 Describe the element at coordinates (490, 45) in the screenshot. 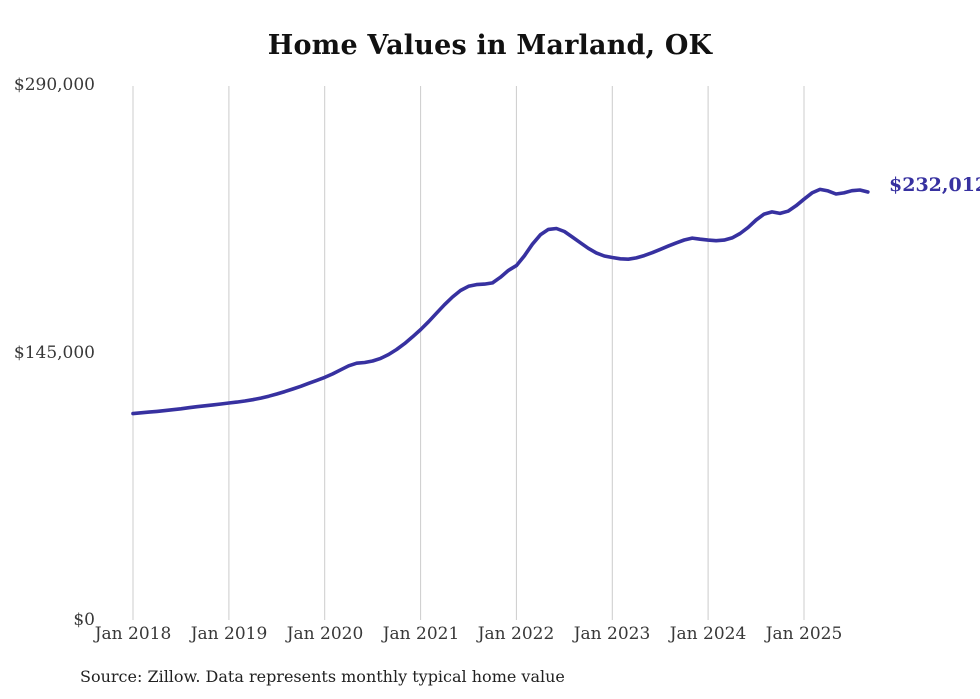

I see `chart-title: Home Values in Marland, OK` at that location.